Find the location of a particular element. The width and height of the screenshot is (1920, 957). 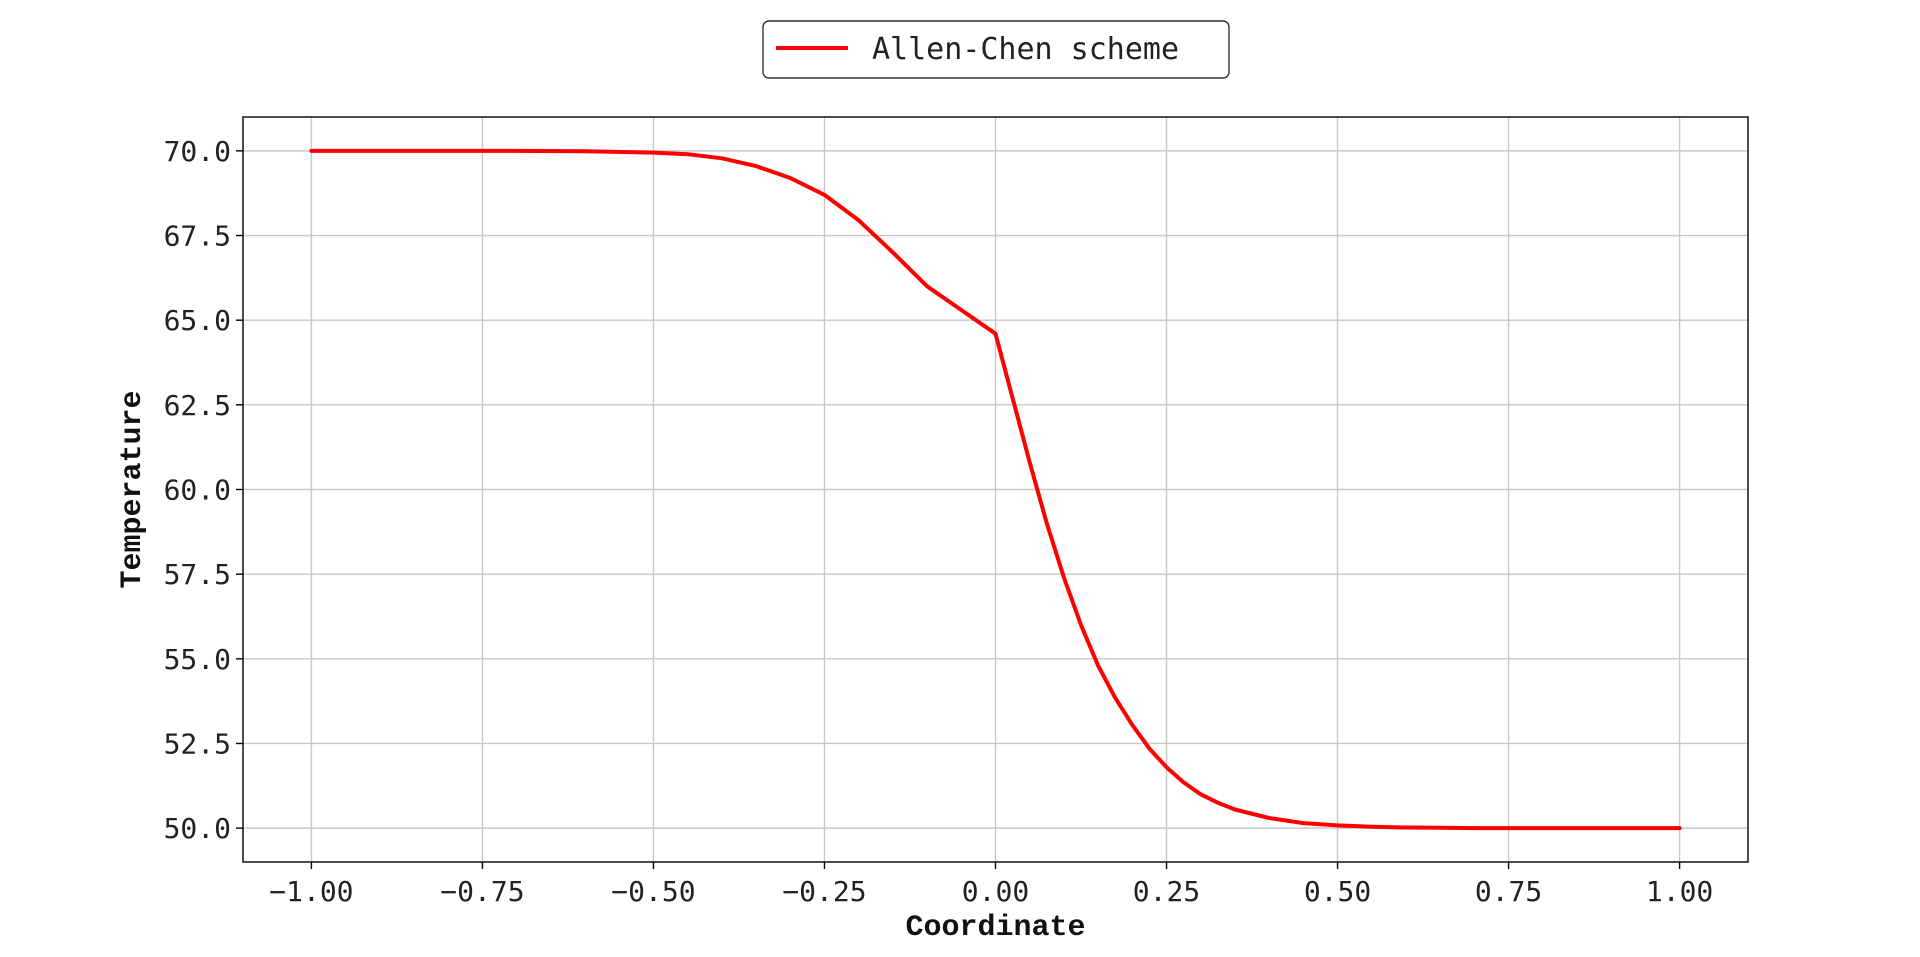

x-axis-label: Coordinate is located at coordinates (995, 928).